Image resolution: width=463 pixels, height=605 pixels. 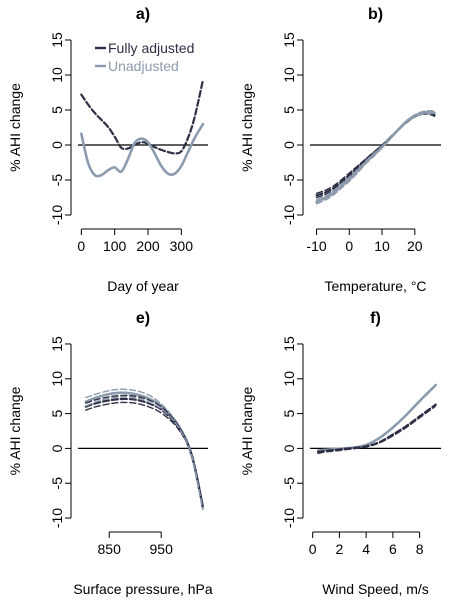 I want to click on x-tick-label: 2, so click(x=340, y=549).